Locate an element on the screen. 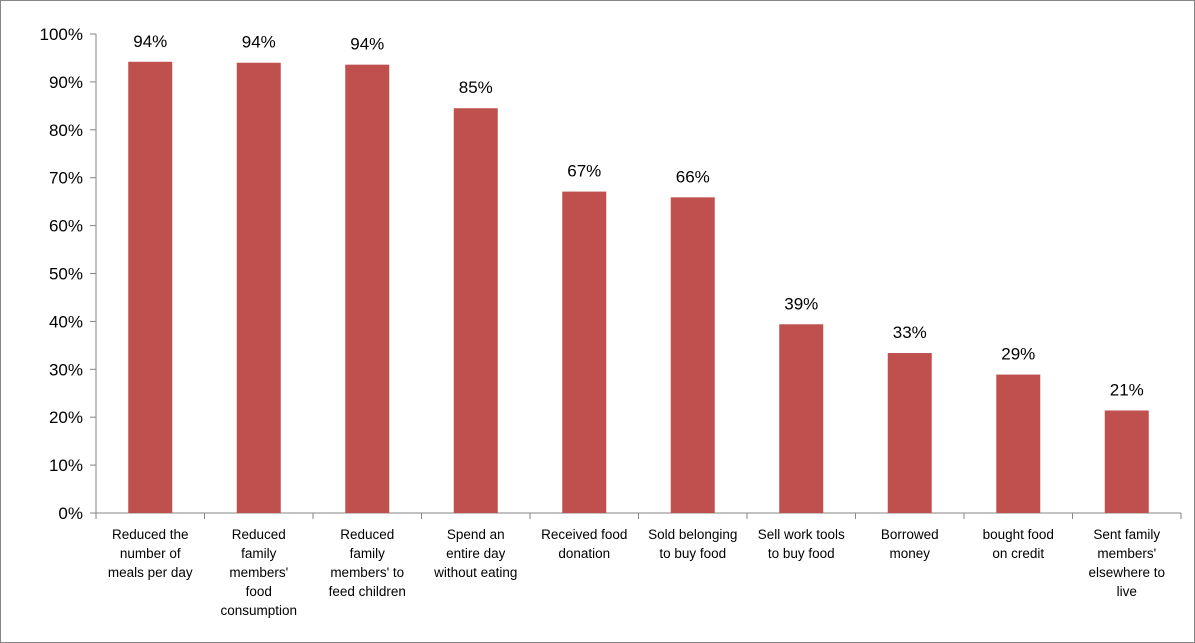  y-tick-label: 0% is located at coordinates (70, 513).